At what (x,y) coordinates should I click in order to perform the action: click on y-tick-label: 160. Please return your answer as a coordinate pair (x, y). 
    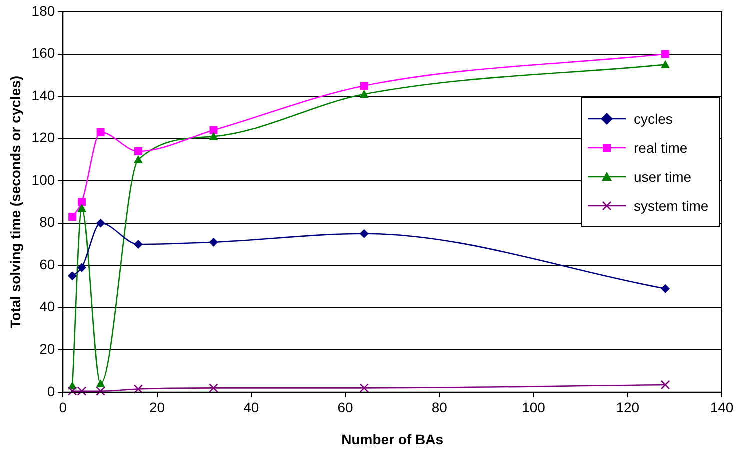
    Looking at the image, I should click on (44, 53).